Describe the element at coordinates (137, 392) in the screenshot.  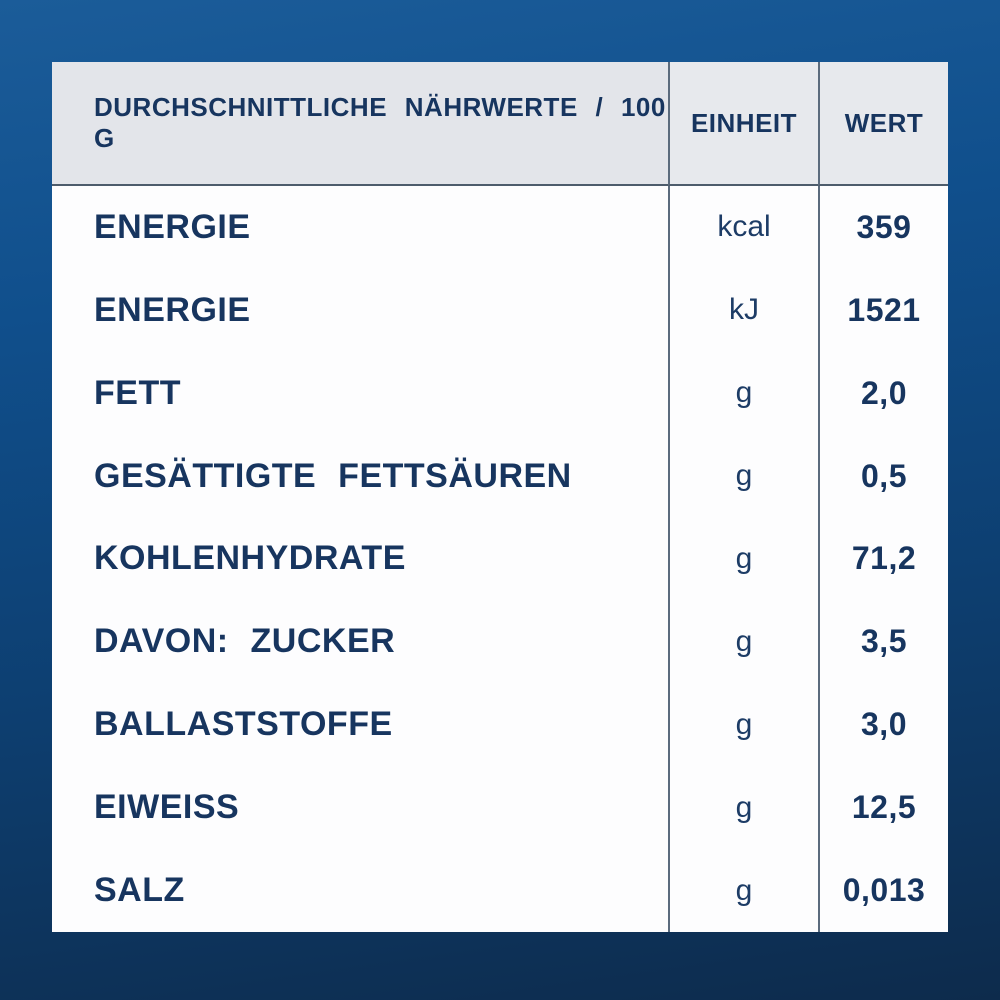
I see `row-label-fett: FETT` at that location.